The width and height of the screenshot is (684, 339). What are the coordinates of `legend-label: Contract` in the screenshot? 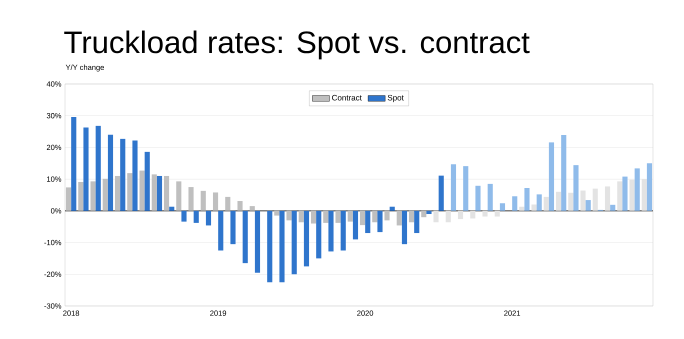 It's located at (347, 97).